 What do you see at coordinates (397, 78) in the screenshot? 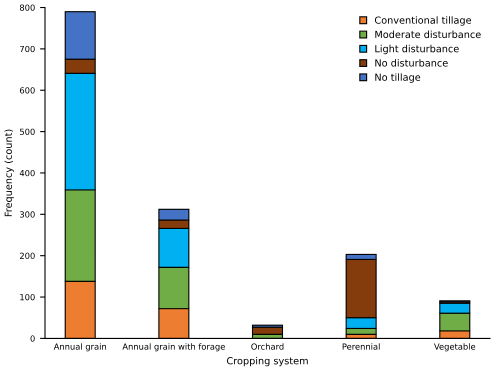
I see `legend-label: No tillage` at bounding box center [397, 78].